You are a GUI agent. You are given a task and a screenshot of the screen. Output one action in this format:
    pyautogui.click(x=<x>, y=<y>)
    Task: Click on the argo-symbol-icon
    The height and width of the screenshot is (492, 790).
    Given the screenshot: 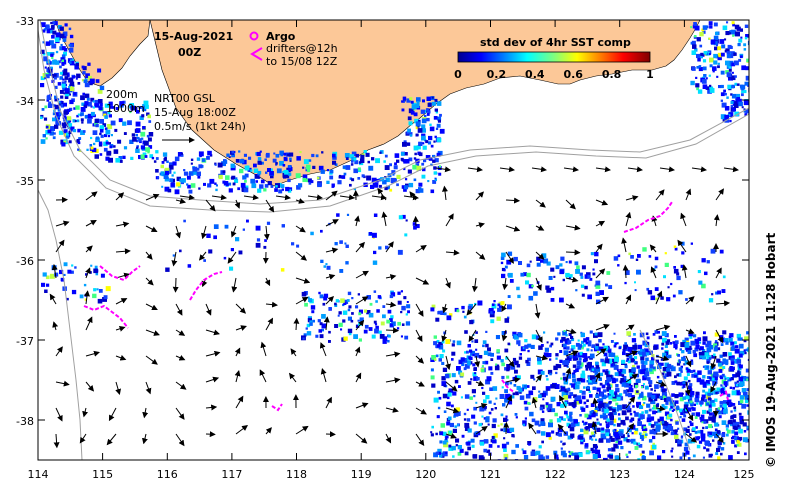 What is the action you would take?
    pyautogui.click(x=254, y=36)
    